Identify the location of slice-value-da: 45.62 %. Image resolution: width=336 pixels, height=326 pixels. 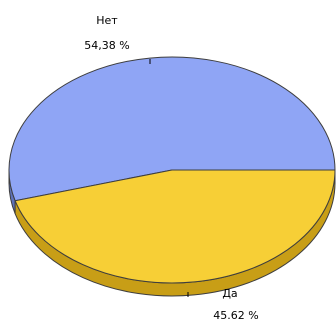
(235, 315).